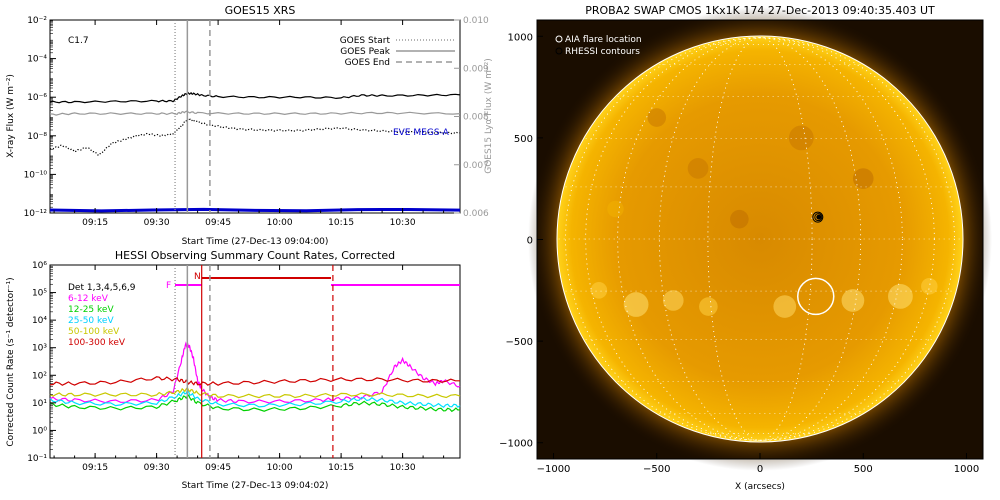 The height and width of the screenshot is (500, 1000). Describe the element at coordinates (255, 242) in the screenshot. I see `goes-x-label: Start Time (27-Dec-13 09:04:00)` at that location.